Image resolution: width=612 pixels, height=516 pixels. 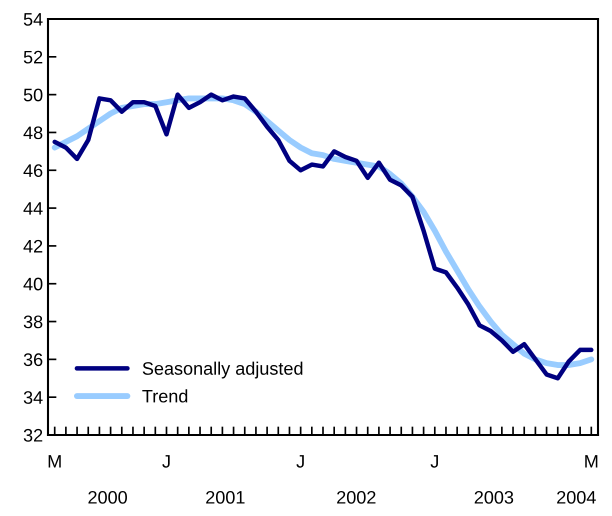 What do you see at coordinates (33, 95) in the screenshot?
I see `y-tick-label: 50` at bounding box center [33, 95].